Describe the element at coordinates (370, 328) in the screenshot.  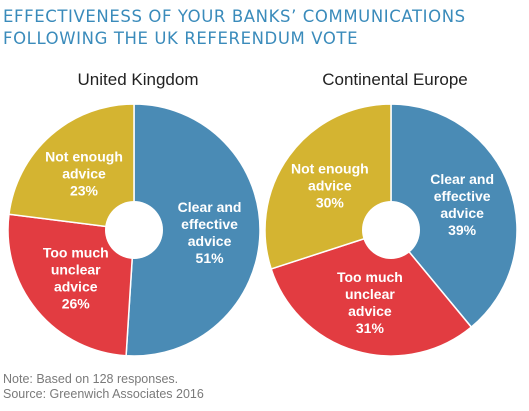
I see `europe-value-too-much-unclear: 31%` at that location.